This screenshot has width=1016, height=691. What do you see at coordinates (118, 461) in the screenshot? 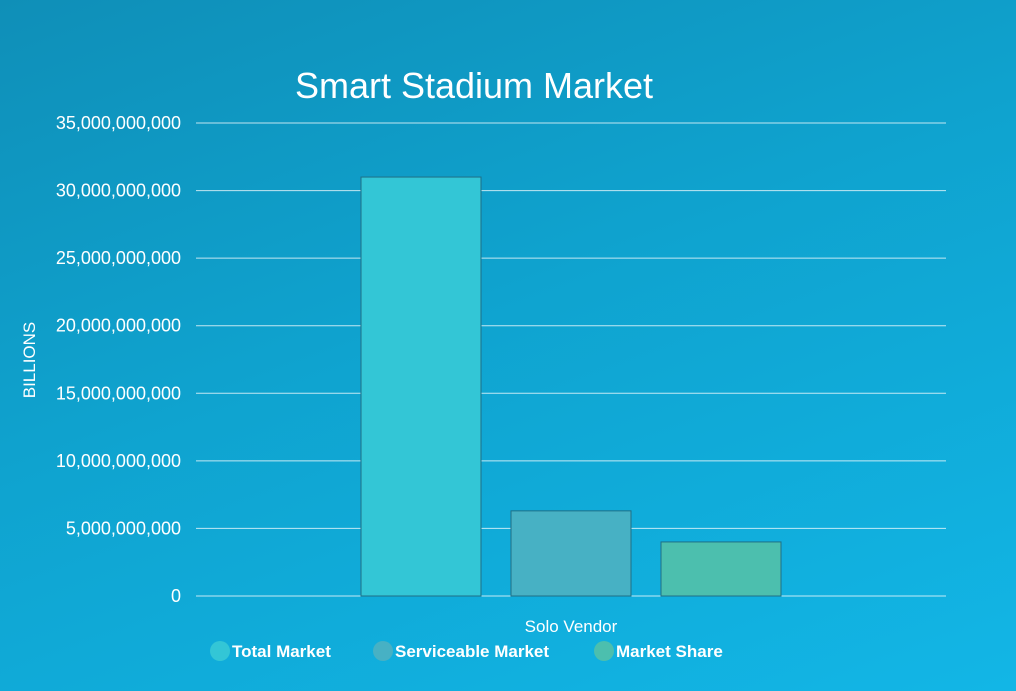
I see `y-tick-label: 10,000,000,000` at bounding box center [118, 461].